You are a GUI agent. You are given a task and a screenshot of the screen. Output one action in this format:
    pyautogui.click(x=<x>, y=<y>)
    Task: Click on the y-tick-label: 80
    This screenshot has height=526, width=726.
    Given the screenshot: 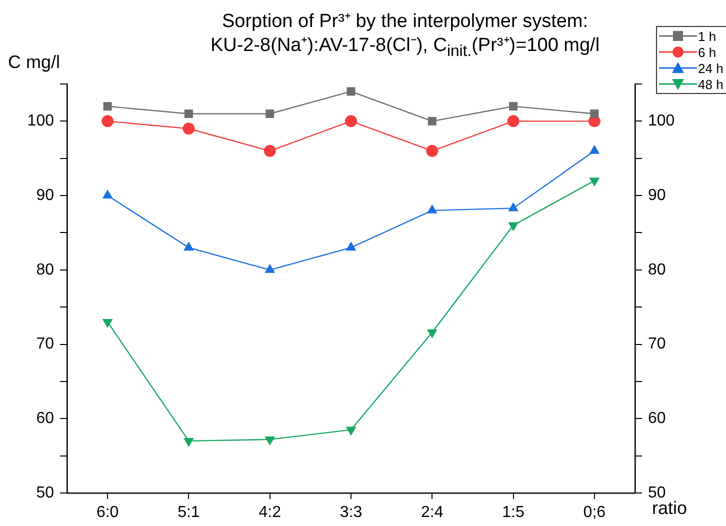 What is the action you would take?
    pyautogui.click(x=45, y=269)
    